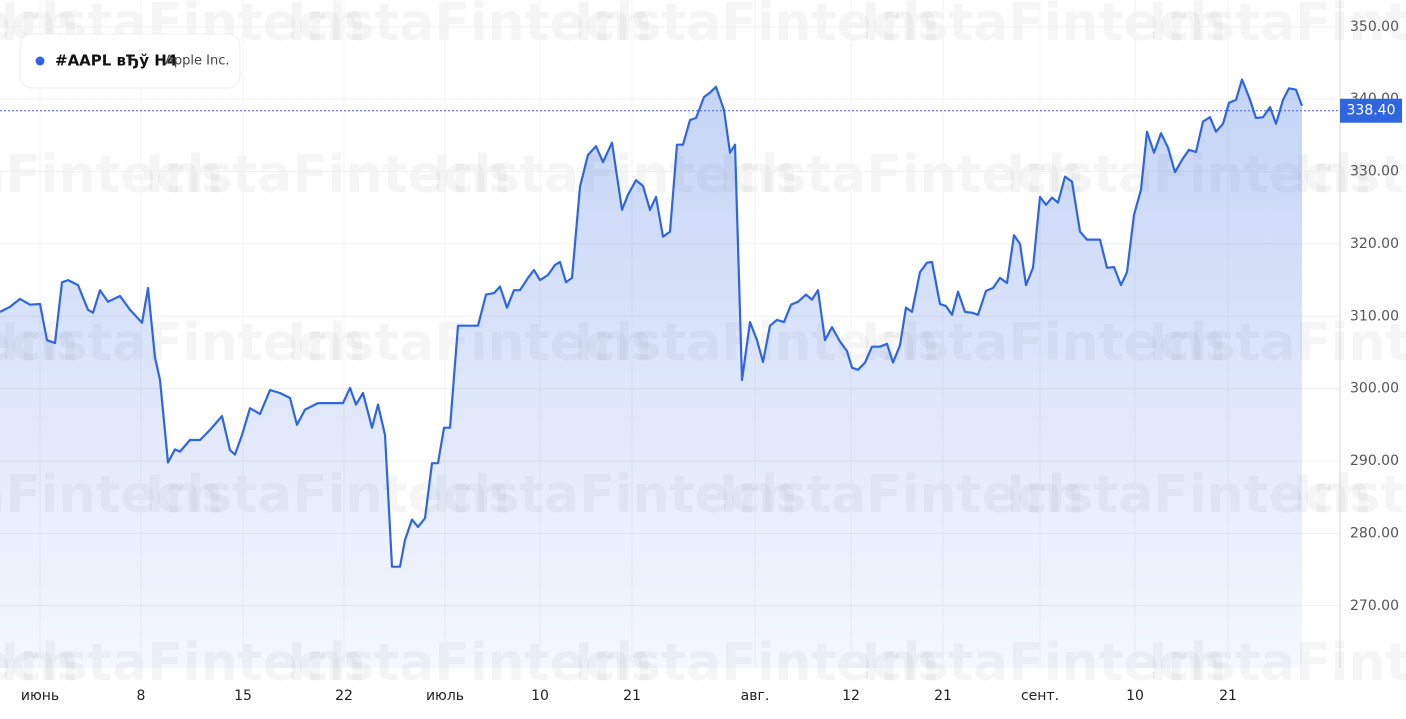 This screenshot has height=719, width=1406. I want to click on legend-box, so click(130, 61).